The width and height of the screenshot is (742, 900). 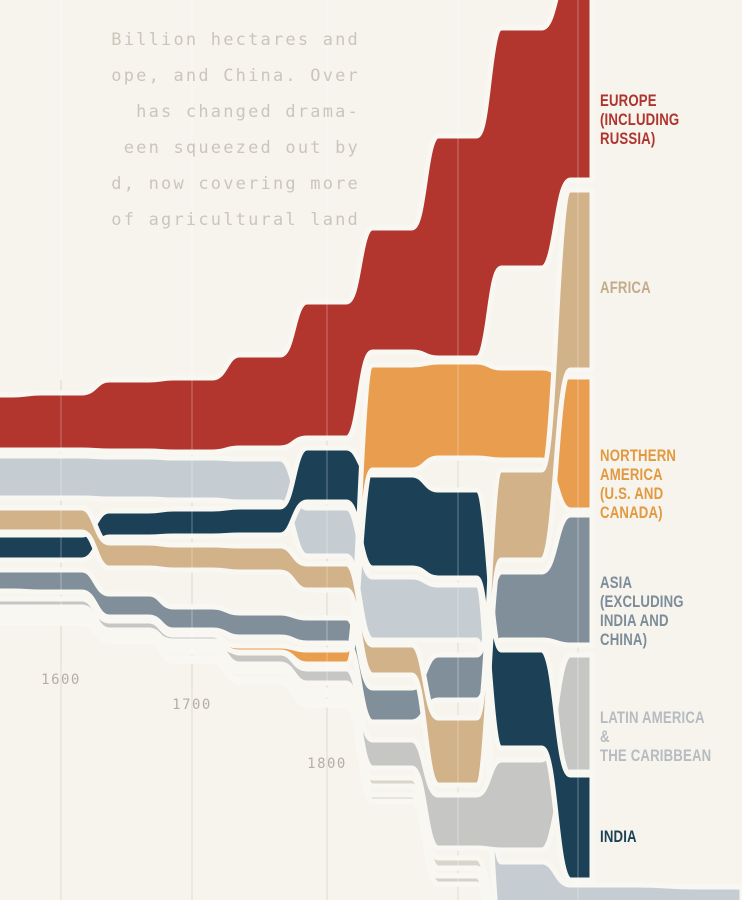 What do you see at coordinates (61, 680) in the screenshot?
I see `year-tick-label-1600: 1600` at bounding box center [61, 680].